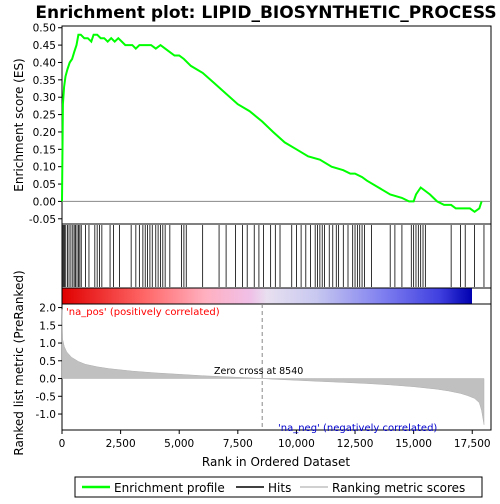 The width and height of the screenshot is (500, 504). What do you see at coordinates (46, 415) in the screenshot?
I see `metric-y-tick-label: -1.0` at bounding box center [46, 415].